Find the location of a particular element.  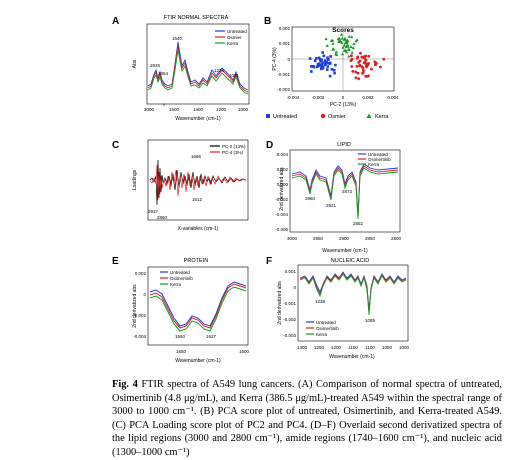

legend-marker-kerra is located at coordinates (369, 115).